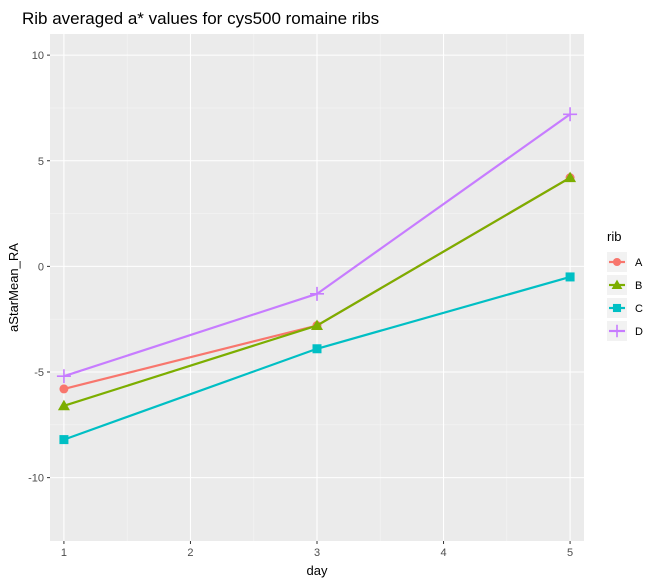  What do you see at coordinates (190, 553) in the screenshot?
I see `x-tick-label: 2` at bounding box center [190, 553].